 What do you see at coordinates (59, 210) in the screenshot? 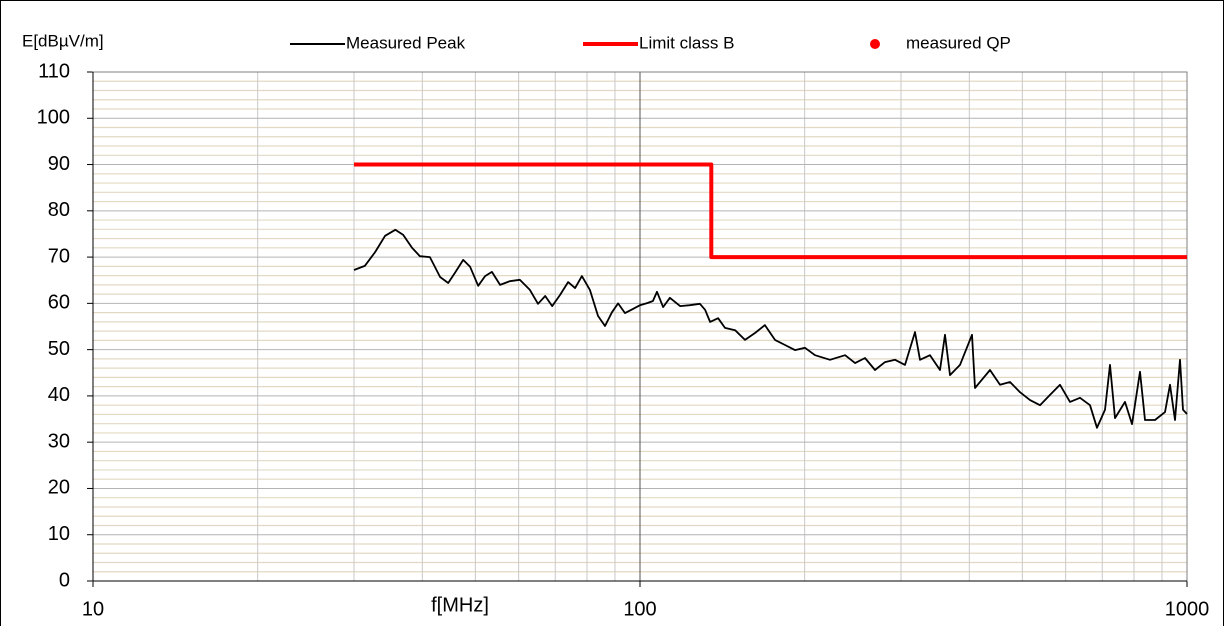
I see `y-tick-label: 80` at bounding box center [59, 210].